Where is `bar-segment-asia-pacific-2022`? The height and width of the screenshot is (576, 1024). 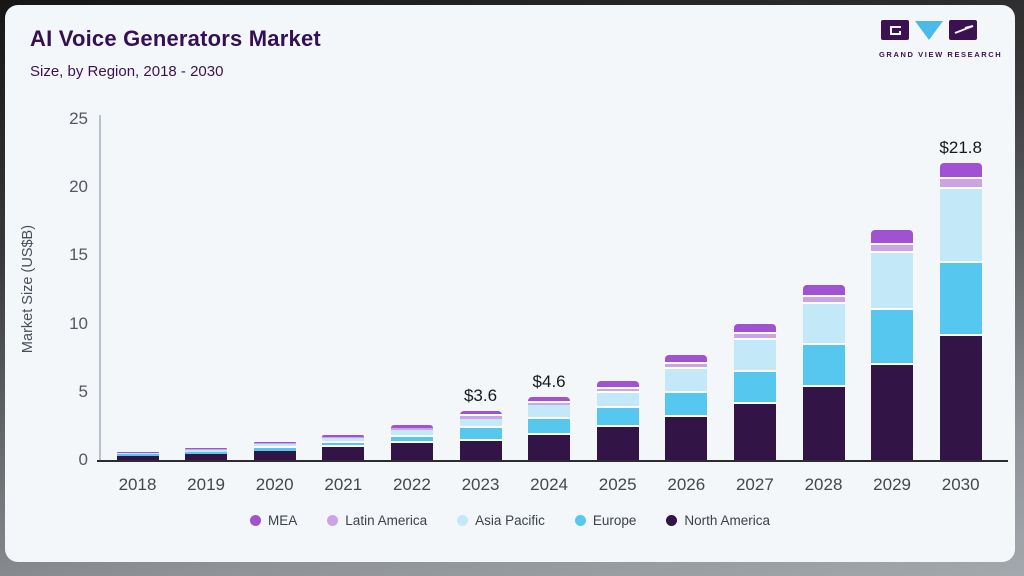 bar-segment-asia-pacific-2022 is located at coordinates (411, 433).